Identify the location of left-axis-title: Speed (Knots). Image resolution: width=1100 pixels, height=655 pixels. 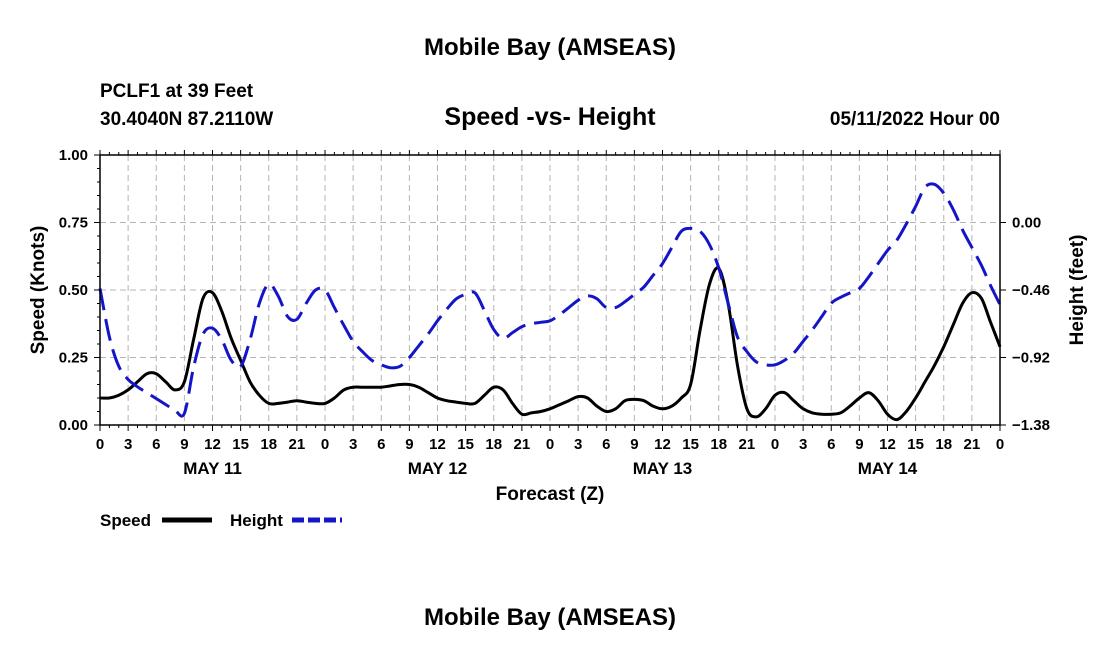
(38, 290).